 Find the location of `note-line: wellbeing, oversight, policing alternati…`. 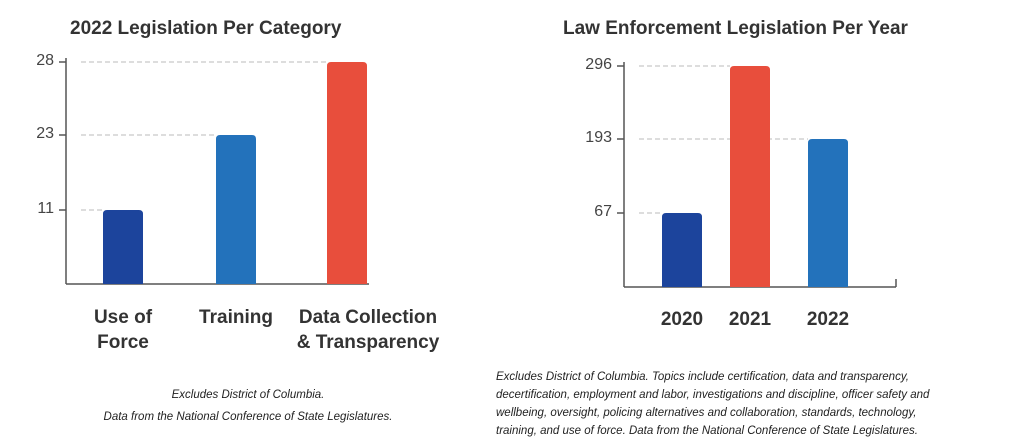

note-line: wellbeing, oversight, policing alternati… is located at coordinates (706, 413).